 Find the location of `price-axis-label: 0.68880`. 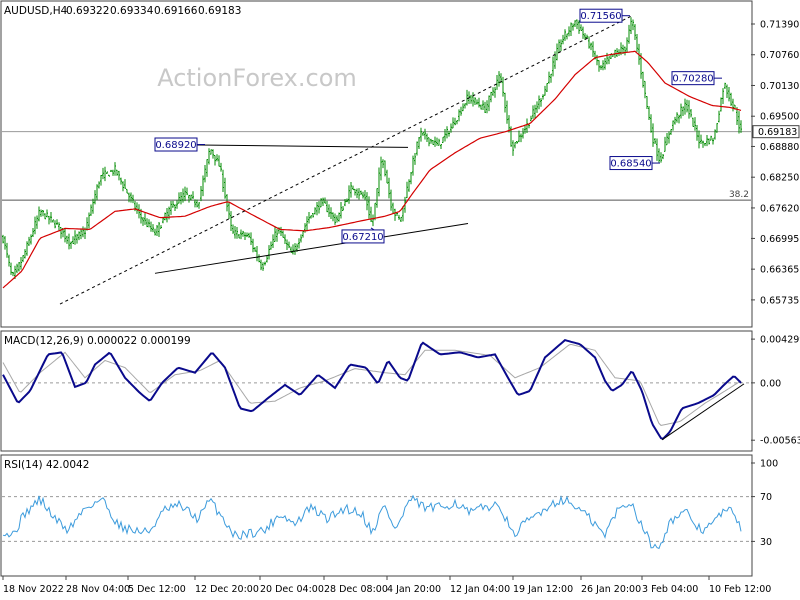

price-axis-label: 0.68880 is located at coordinates (779, 147).